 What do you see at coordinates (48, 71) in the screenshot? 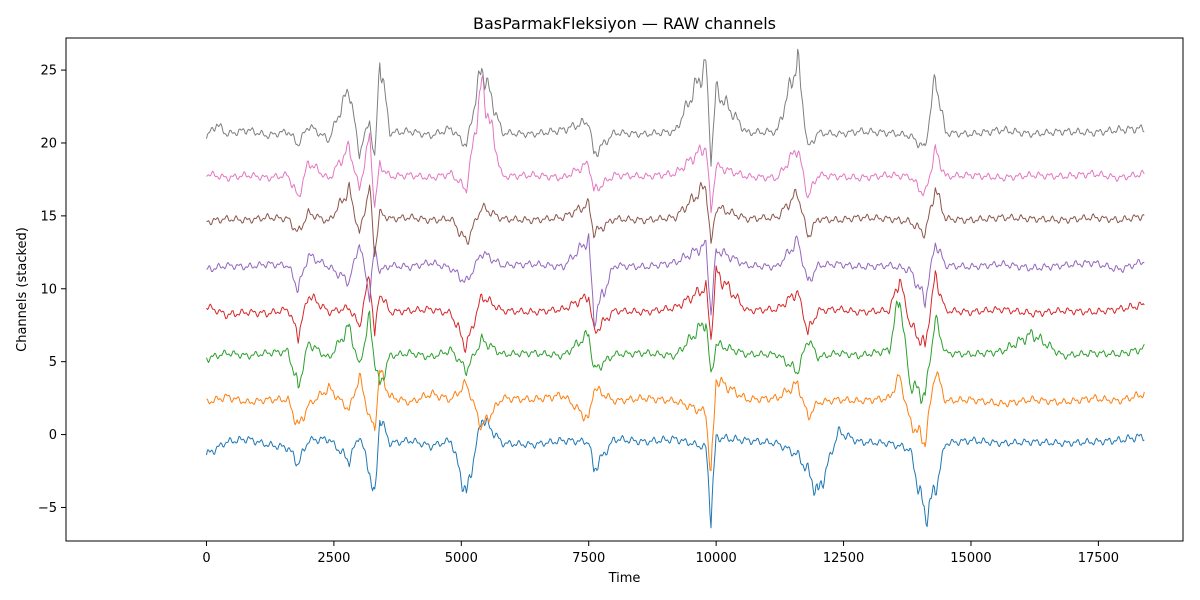
I see `y-tick-label: 25` at bounding box center [48, 71].